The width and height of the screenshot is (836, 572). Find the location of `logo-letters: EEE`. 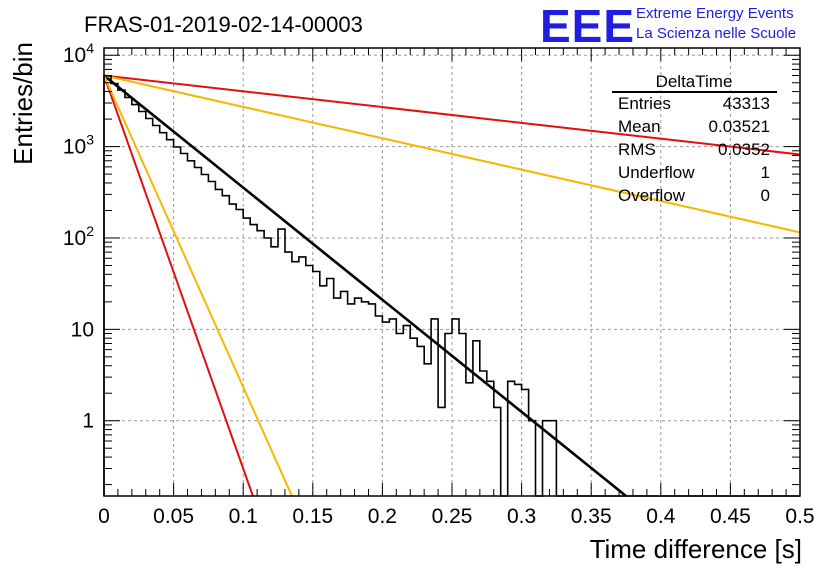

logo-letters: EEE is located at coordinates (587, 26).